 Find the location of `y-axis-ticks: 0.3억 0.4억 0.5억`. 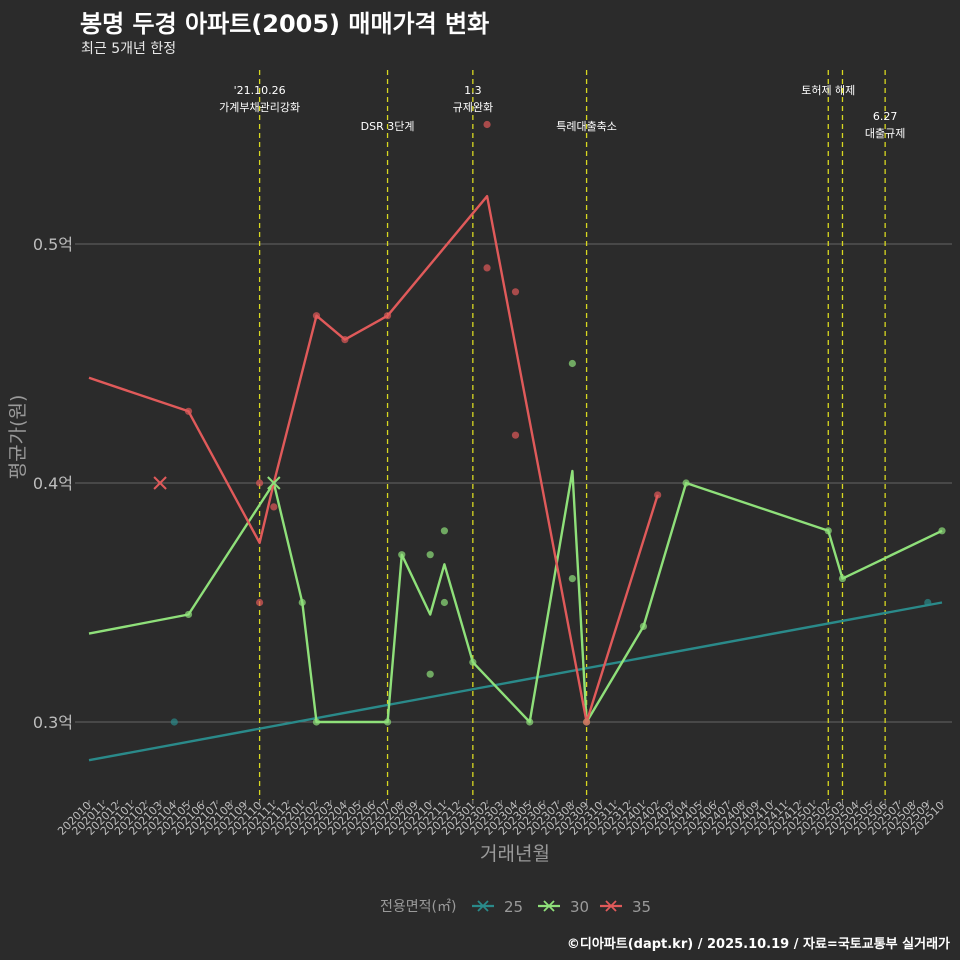

y-axis-ticks: 0.3억 0.4억 0.5억 is located at coordinates (53, 483).